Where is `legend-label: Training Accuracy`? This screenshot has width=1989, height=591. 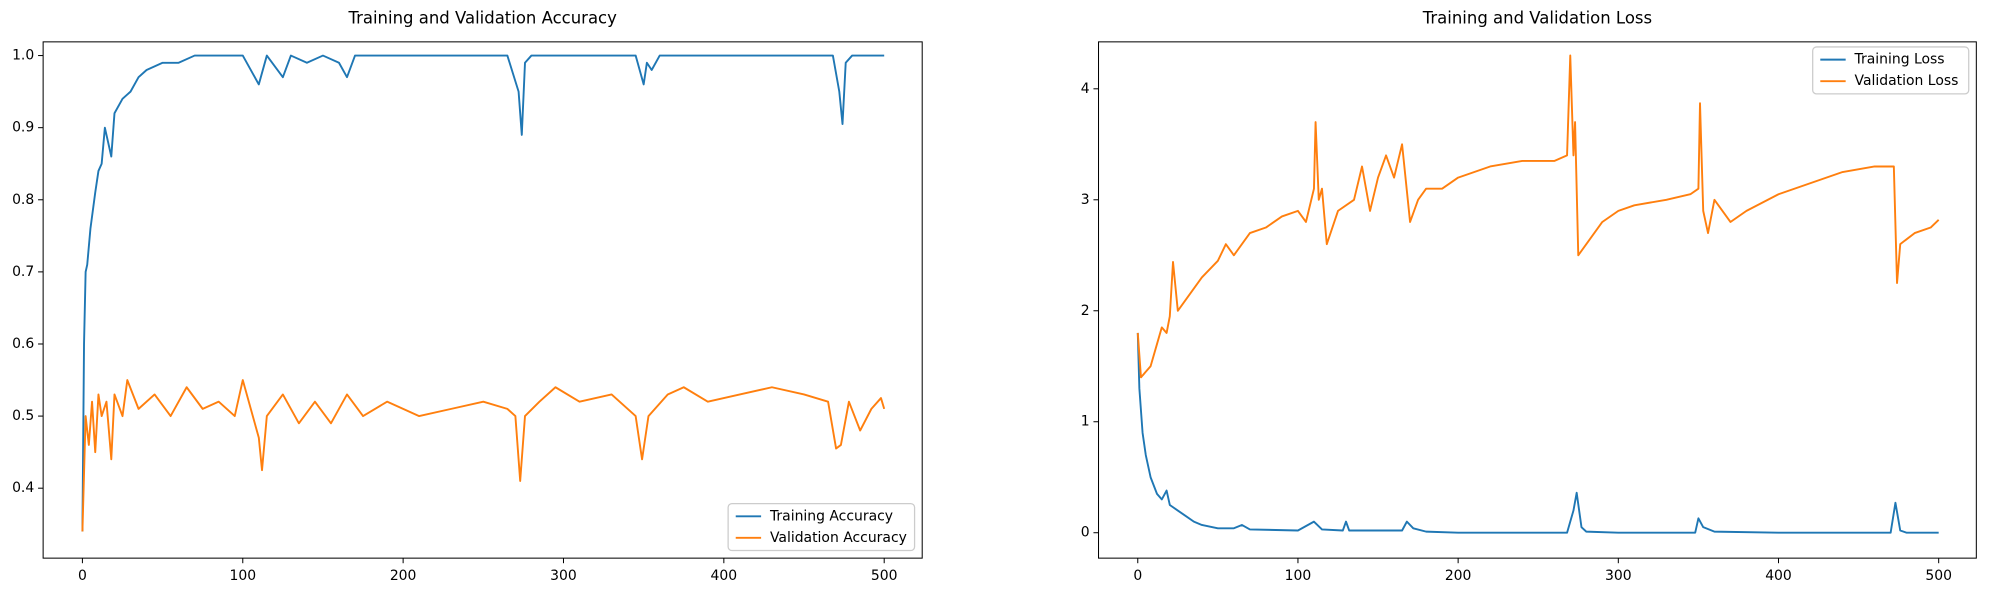 legend-label: Training Accuracy is located at coordinates (831, 516).